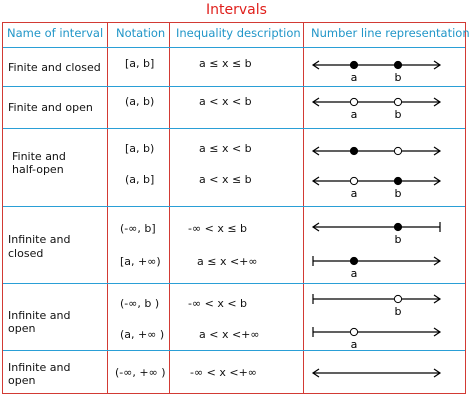  What do you see at coordinates (223, 372) in the screenshot?
I see `interval-inequality: -∞ < x <+∞` at bounding box center [223, 372].